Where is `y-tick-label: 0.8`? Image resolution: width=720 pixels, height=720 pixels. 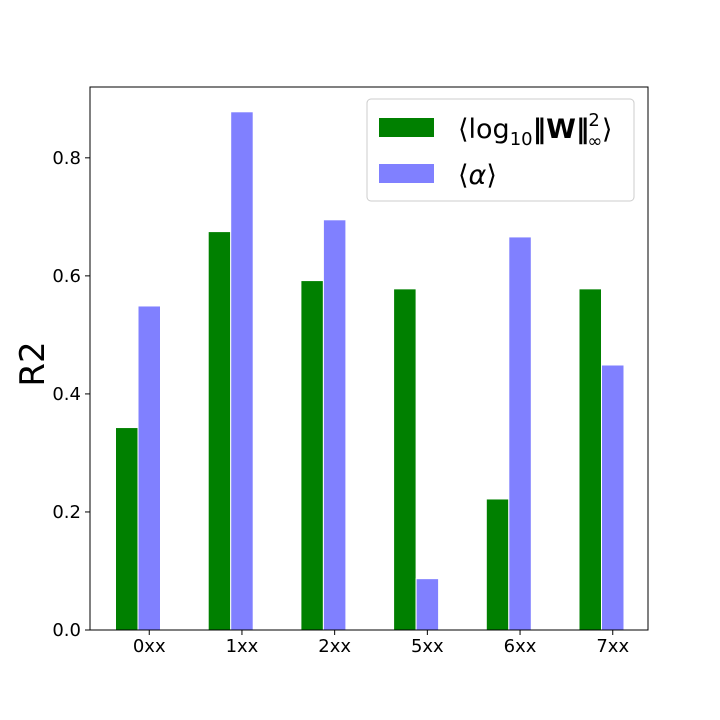
y-tick-label: 0.8 is located at coordinates (66, 158).